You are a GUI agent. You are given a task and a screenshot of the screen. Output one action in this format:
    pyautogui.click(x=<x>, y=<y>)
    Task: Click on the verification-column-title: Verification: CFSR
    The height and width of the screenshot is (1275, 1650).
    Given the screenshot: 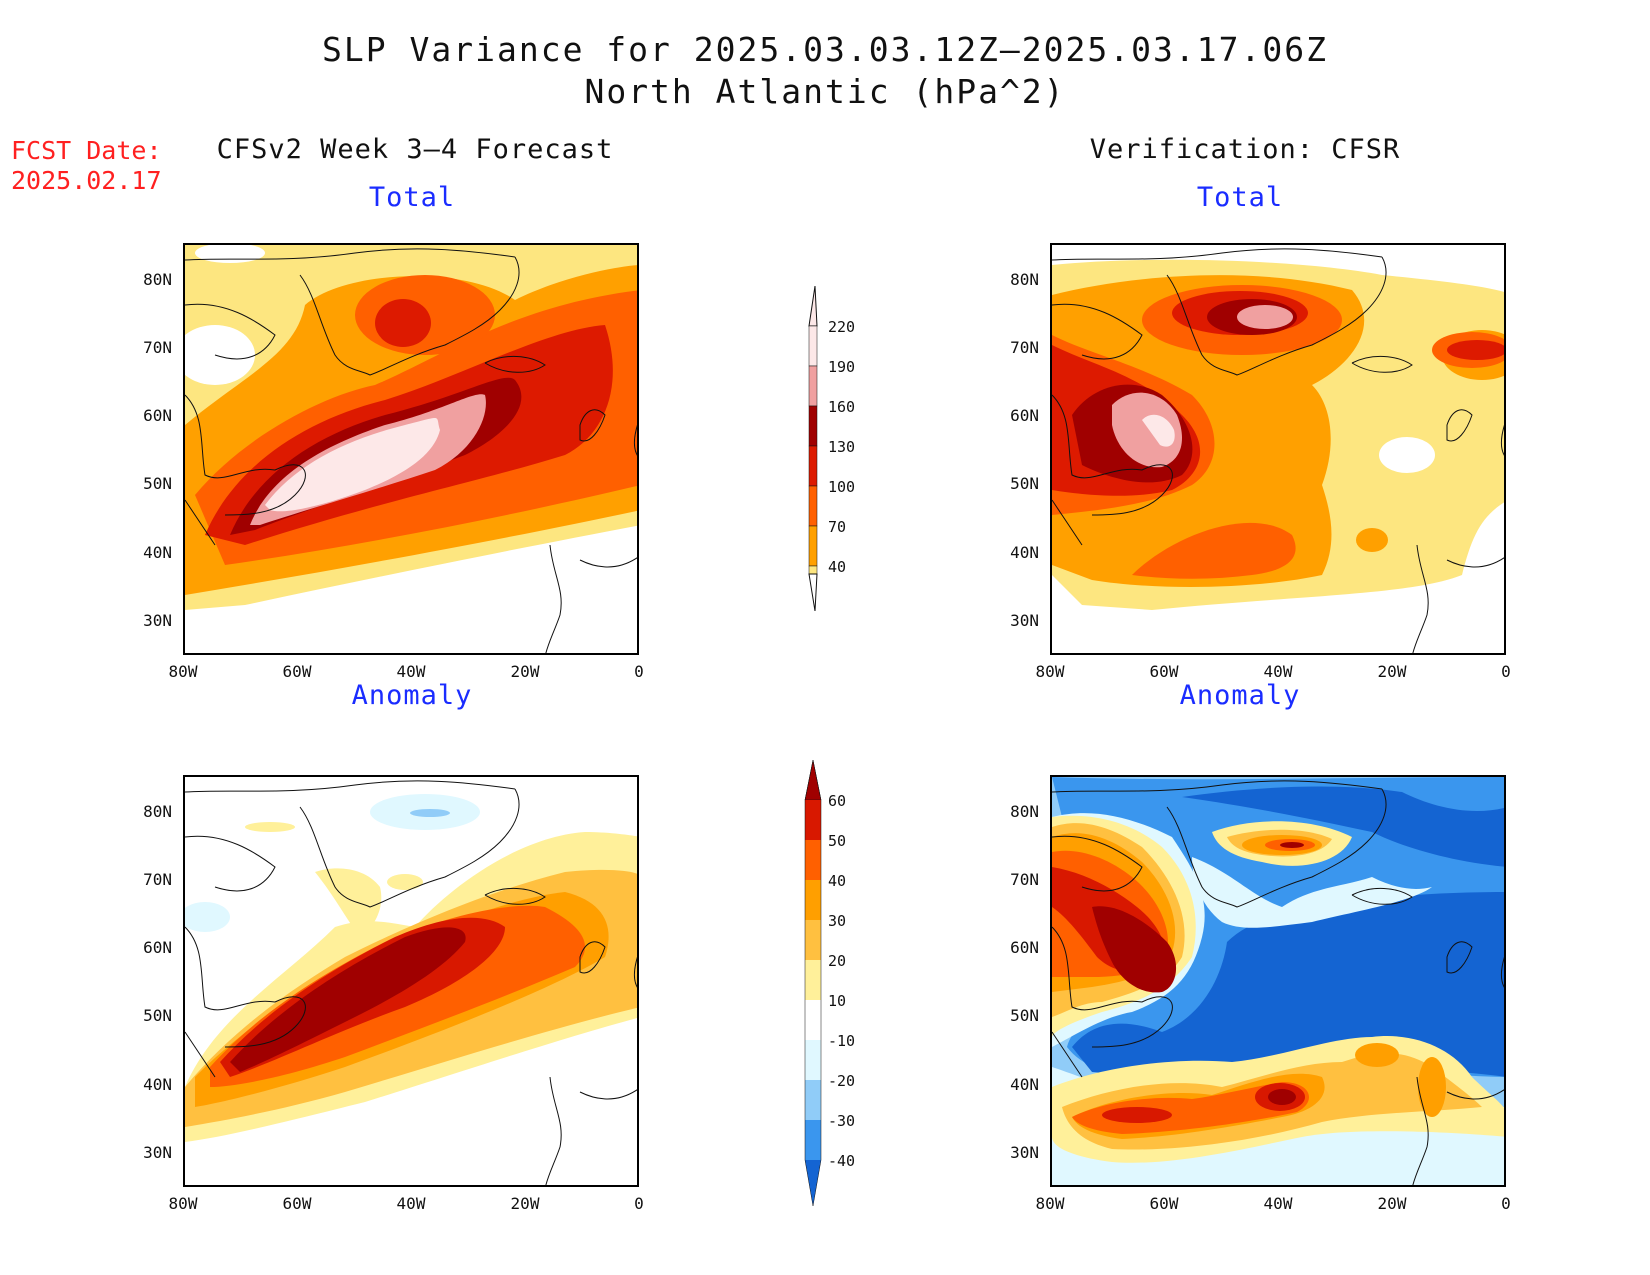 What is the action you would take?
    pyautogui.click(x=1245, y=149)
    